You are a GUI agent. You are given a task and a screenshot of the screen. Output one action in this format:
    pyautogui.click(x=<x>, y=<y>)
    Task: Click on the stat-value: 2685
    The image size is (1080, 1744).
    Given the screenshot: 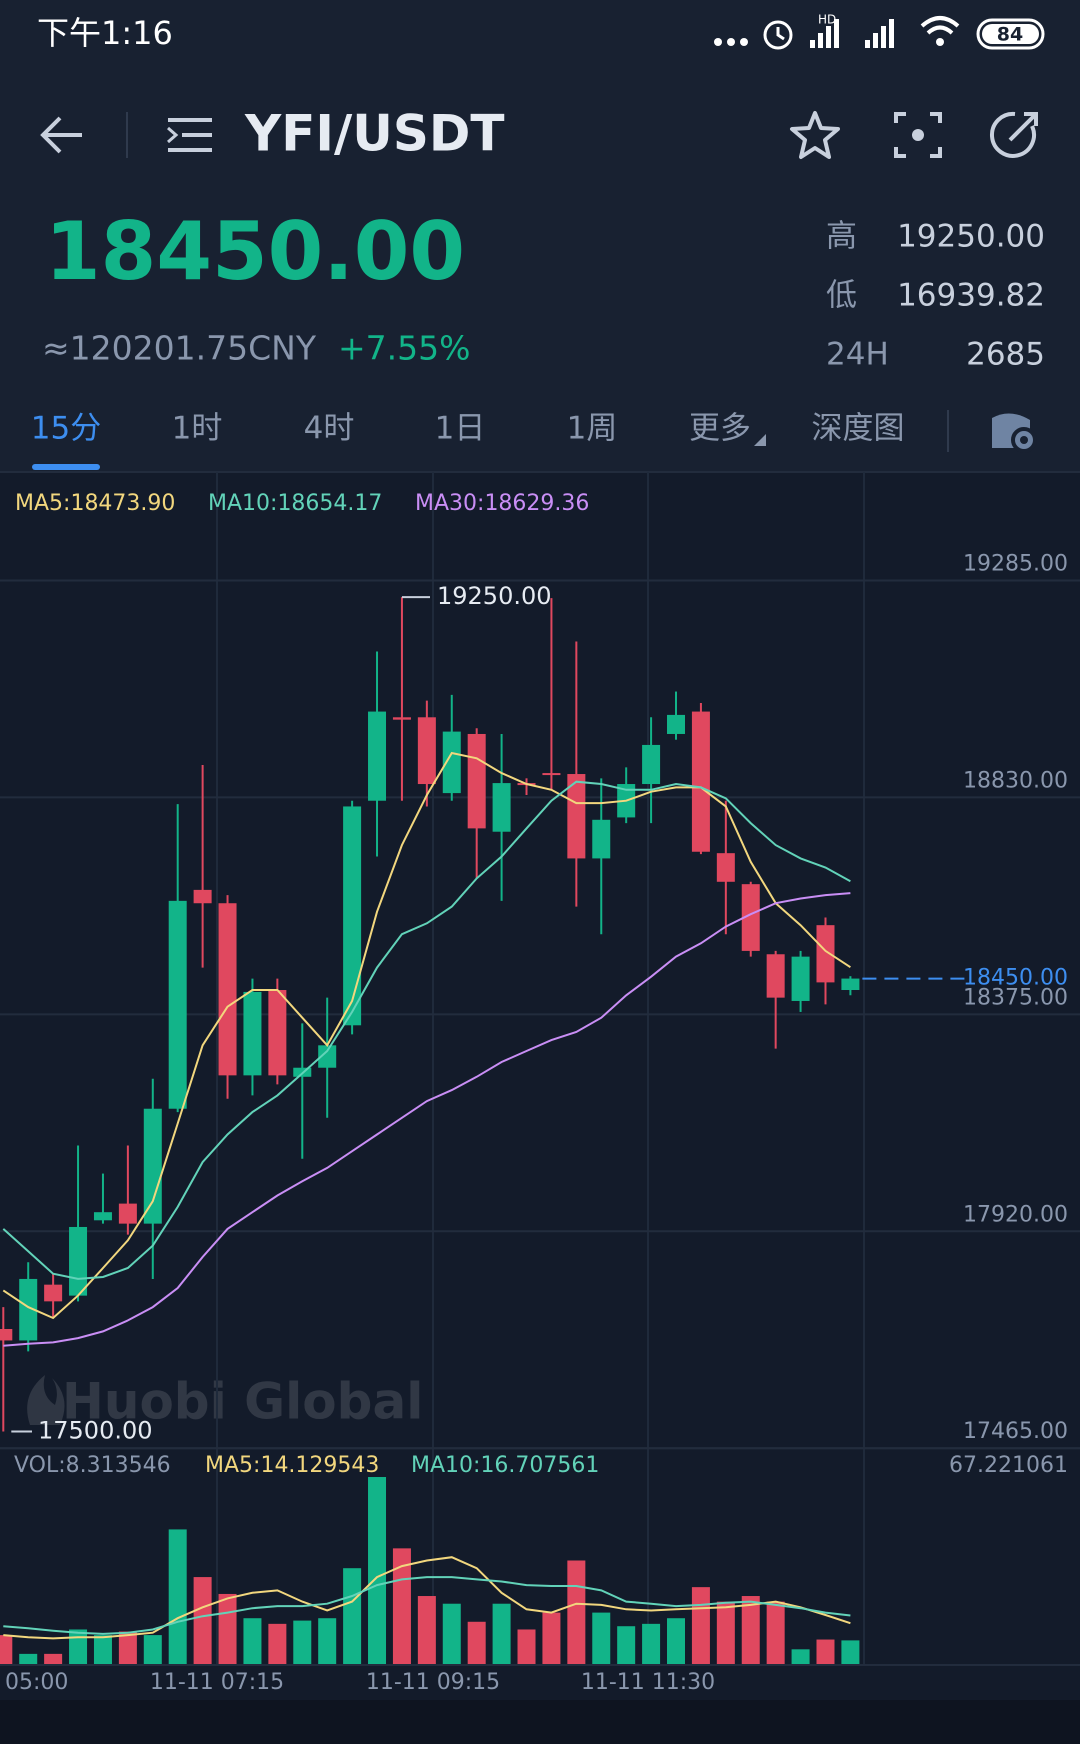 What is the action you would take?
    pyautogui.click(x=1005, y=355)
    